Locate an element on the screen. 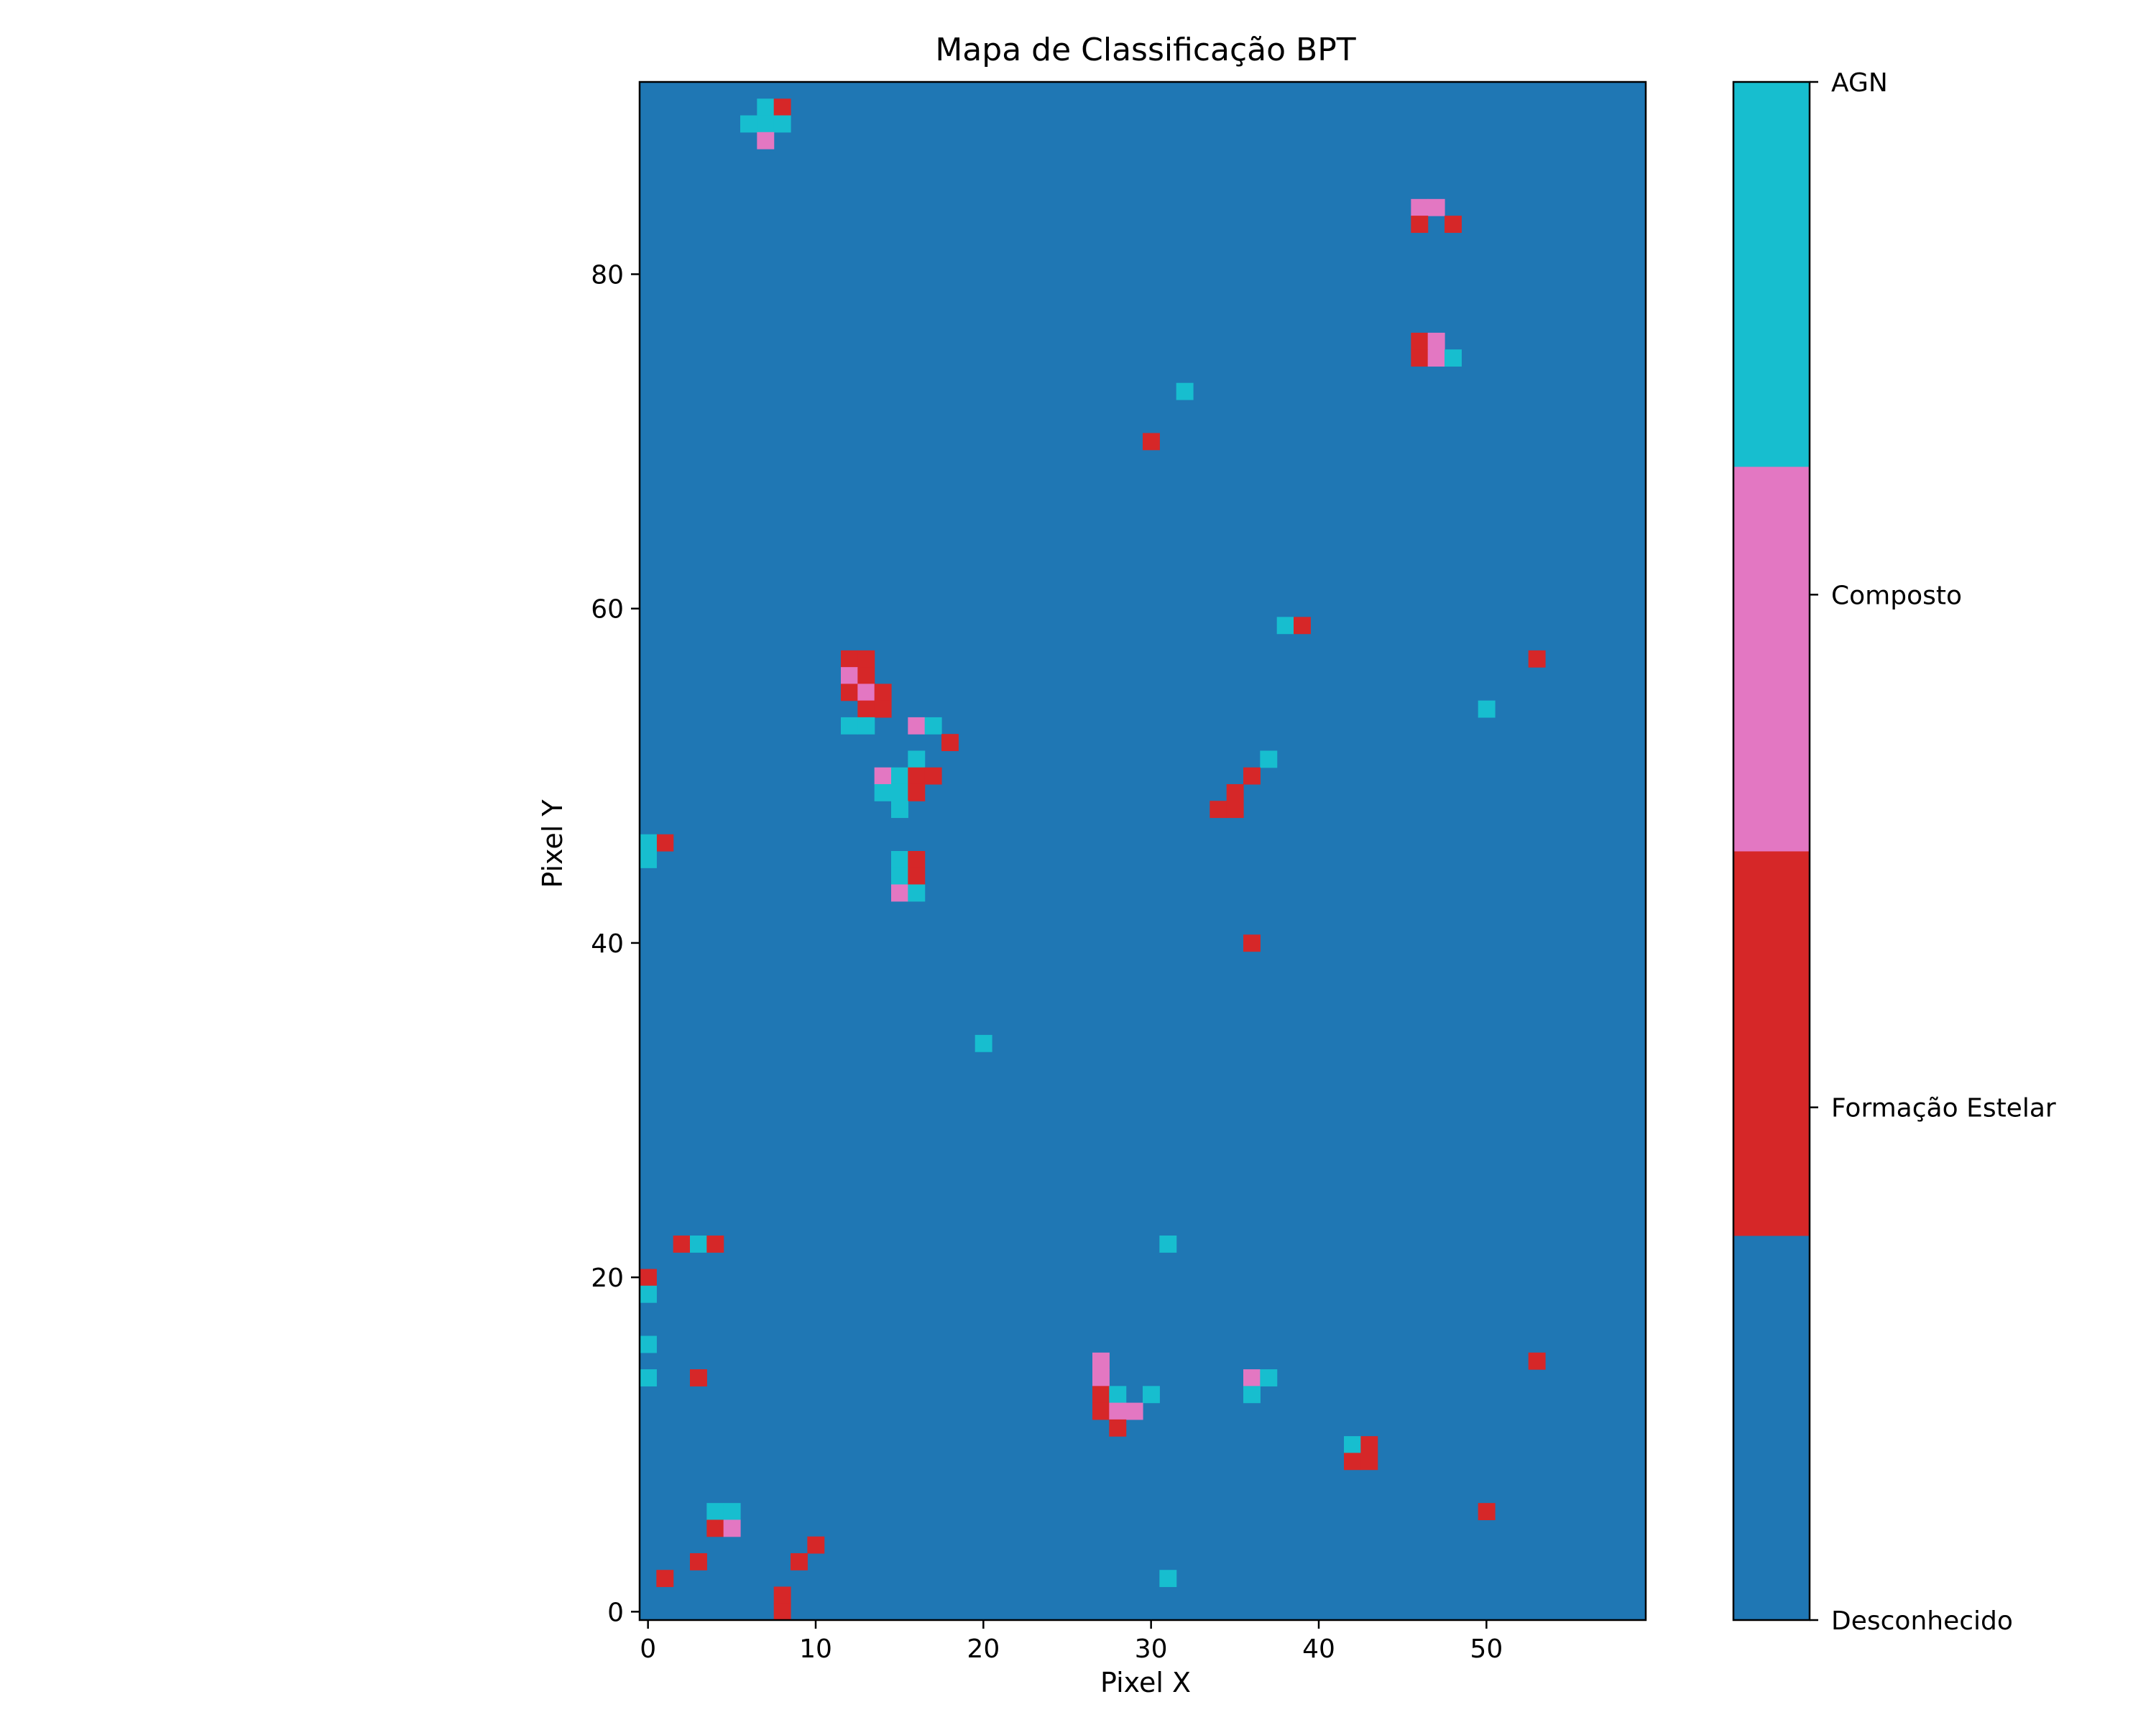  y-axis-label: Pixel Y is located at coordinates (552, 843).